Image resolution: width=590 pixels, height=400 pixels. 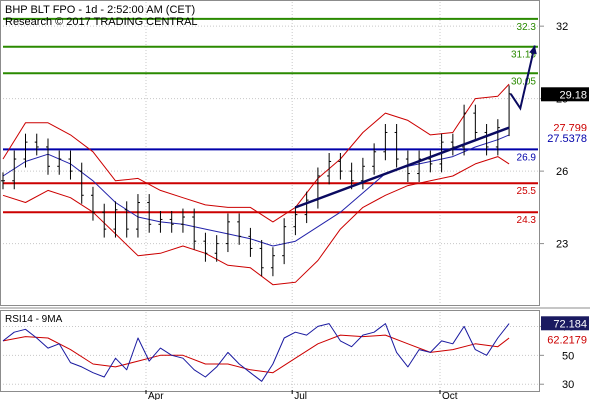 I want to click on level-label: 25.5, so click(x=527, y=191).